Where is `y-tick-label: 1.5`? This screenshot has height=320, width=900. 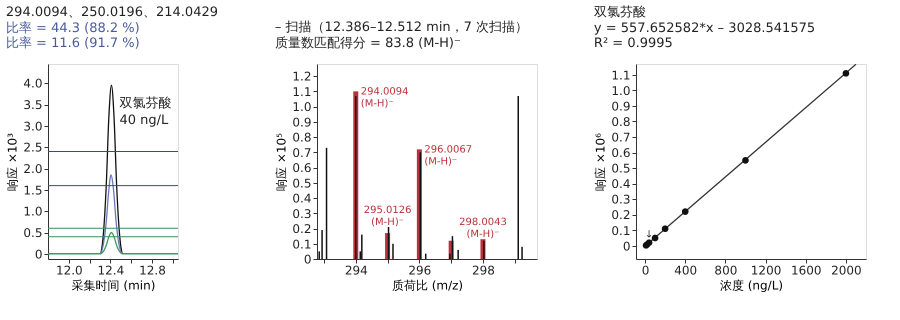
y-tick-label: 1.5 is located at coordinates (32, 190).